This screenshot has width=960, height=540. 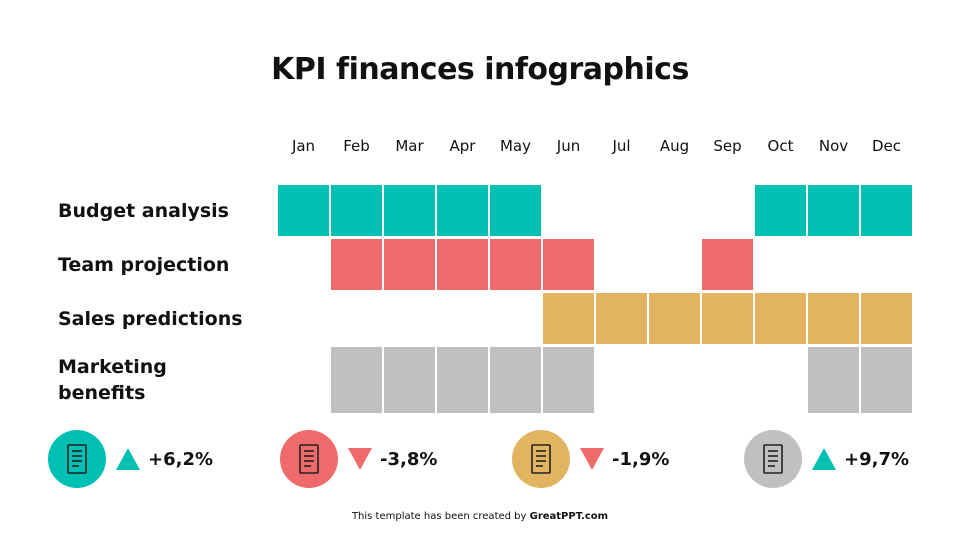 I want to click on calculator-coins-icon, so click(x=309, y=459).